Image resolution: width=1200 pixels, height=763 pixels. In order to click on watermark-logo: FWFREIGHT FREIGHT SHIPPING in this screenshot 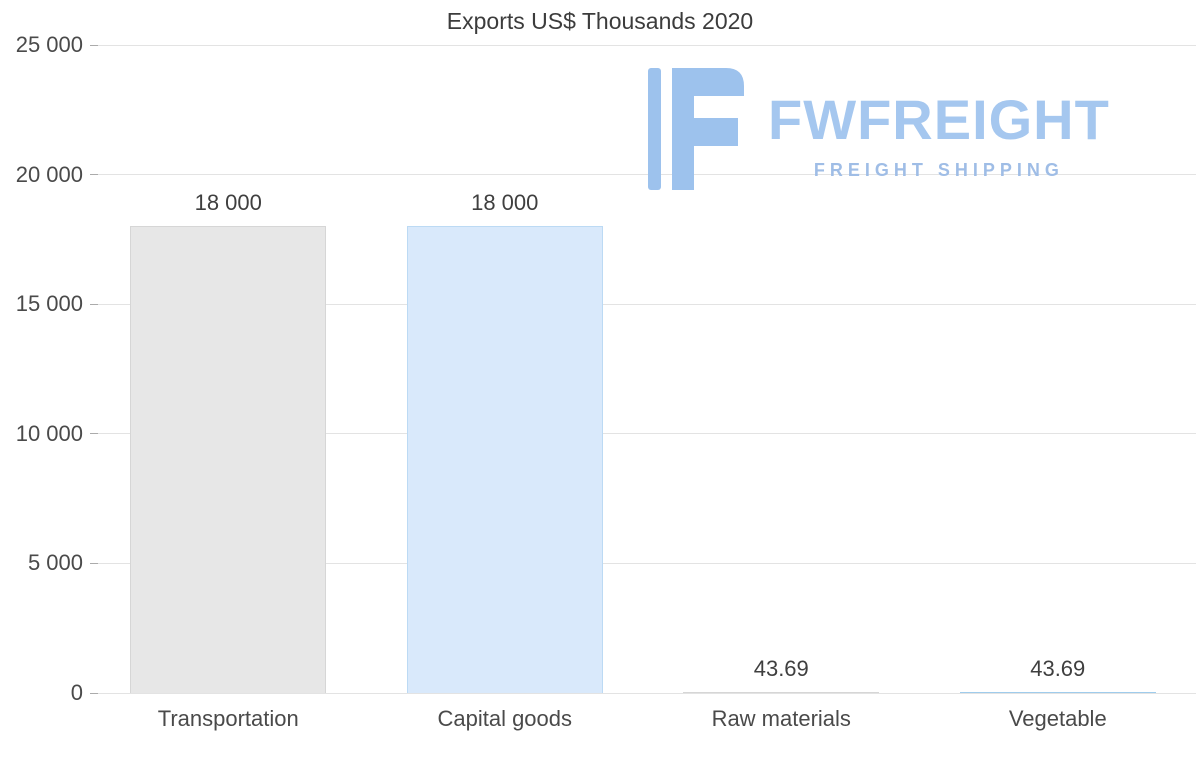, I will do `click(879, 129)`.